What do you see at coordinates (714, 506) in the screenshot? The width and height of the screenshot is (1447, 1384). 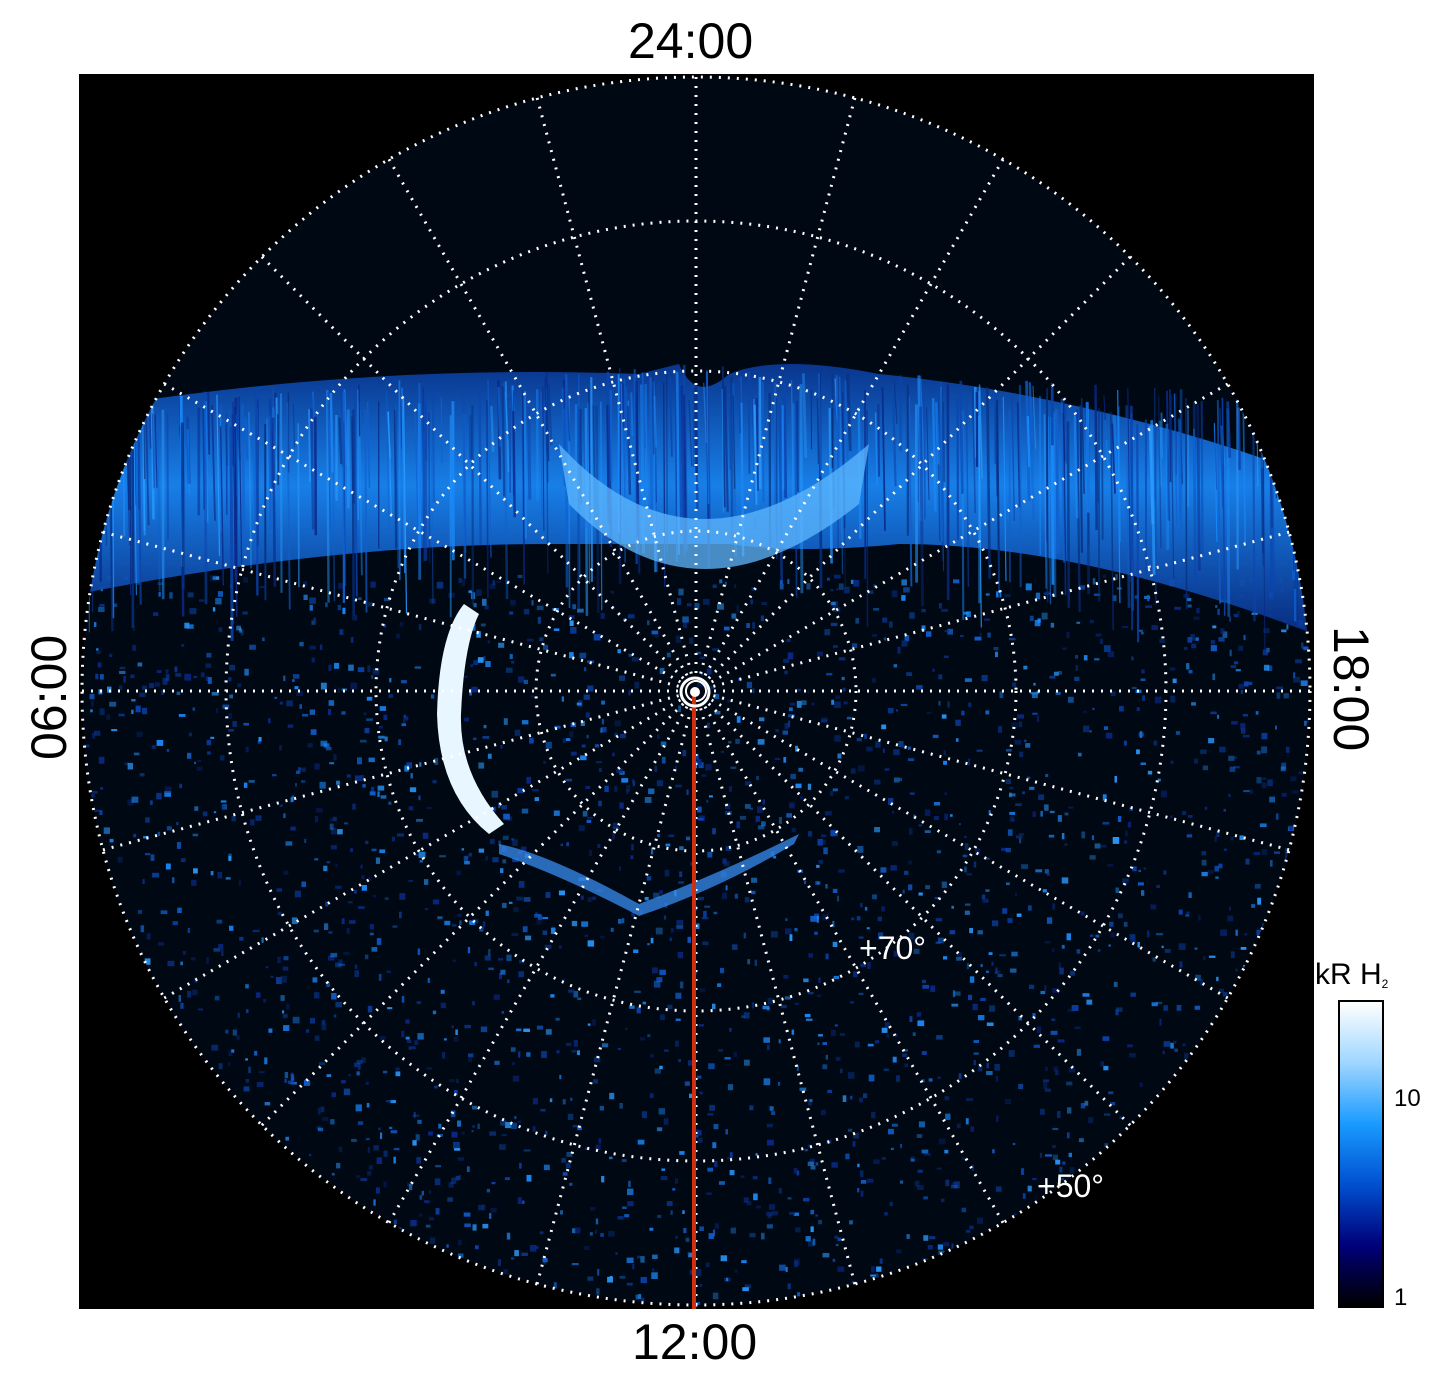 I see `auroral-arc-center` at bounding box center [714, 506].